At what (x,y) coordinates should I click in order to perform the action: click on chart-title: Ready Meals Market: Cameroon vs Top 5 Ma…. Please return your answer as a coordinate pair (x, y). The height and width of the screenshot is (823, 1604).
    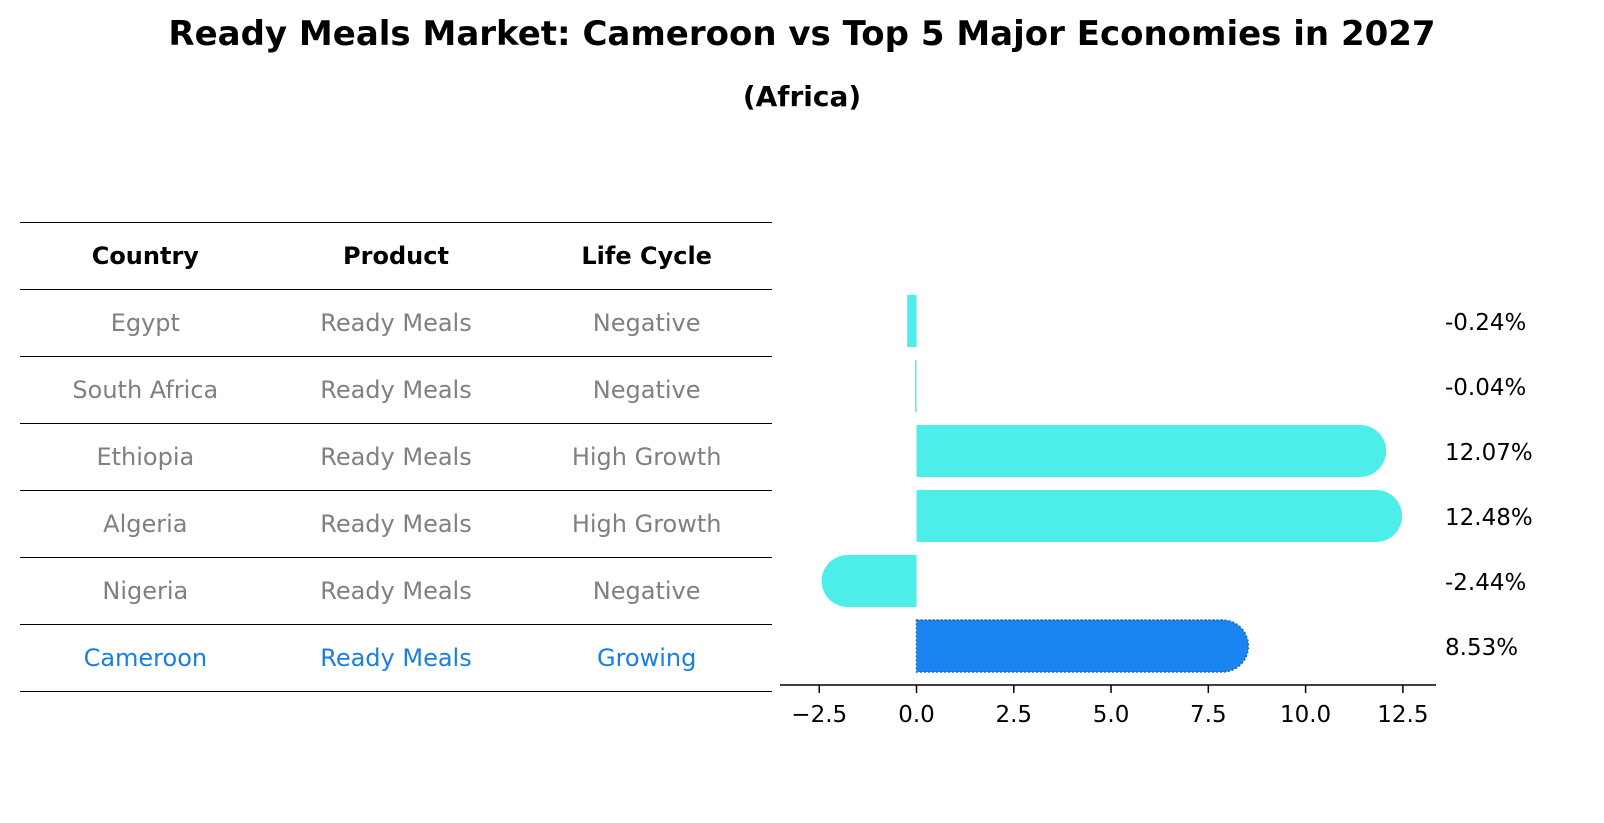
    Looking at the image, I should click on (802, 34).